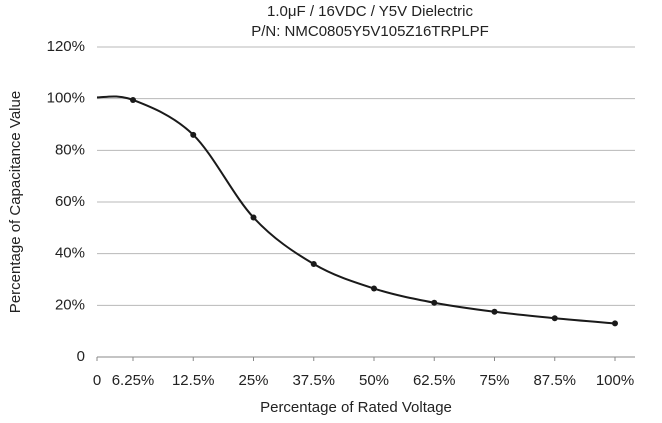  I want to click on x-tick-label: 87.5%, so click(554, 380).